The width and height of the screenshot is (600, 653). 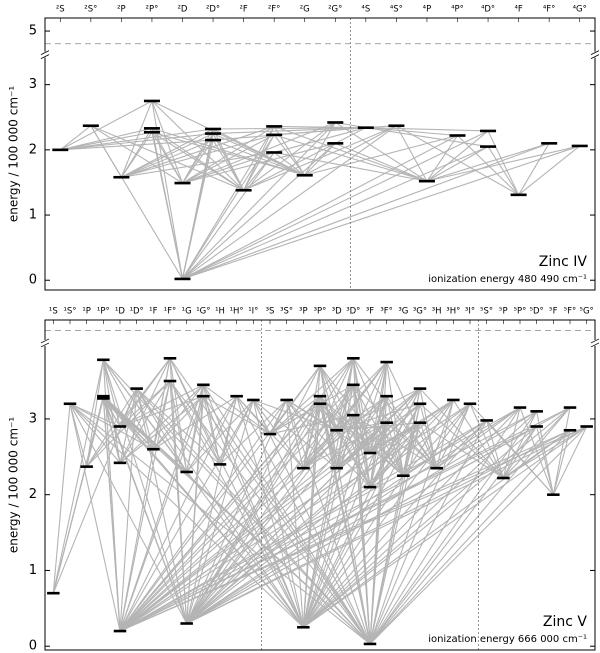 I want to click on column-label: ²F, so click(x=243, y=10).